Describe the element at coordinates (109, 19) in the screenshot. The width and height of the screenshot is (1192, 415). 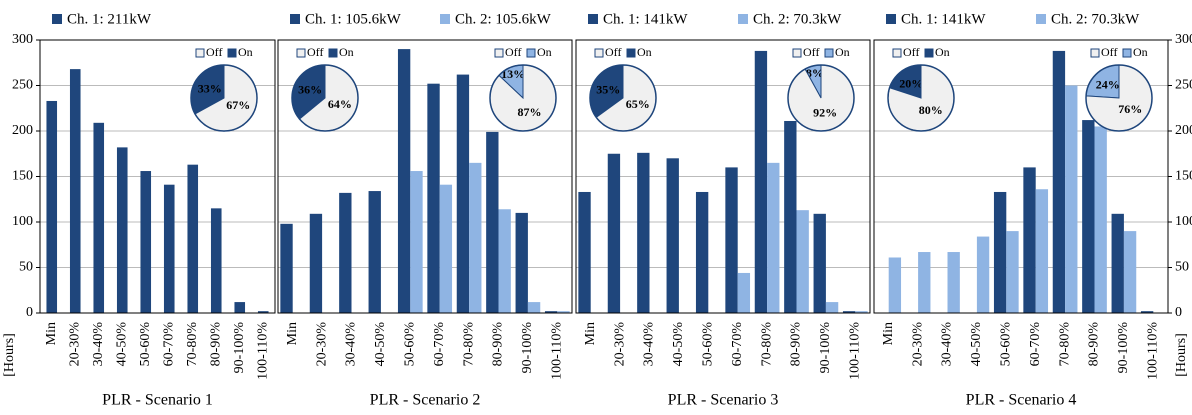
I see `legend-label: Ch. 1: 211kW` at that location.